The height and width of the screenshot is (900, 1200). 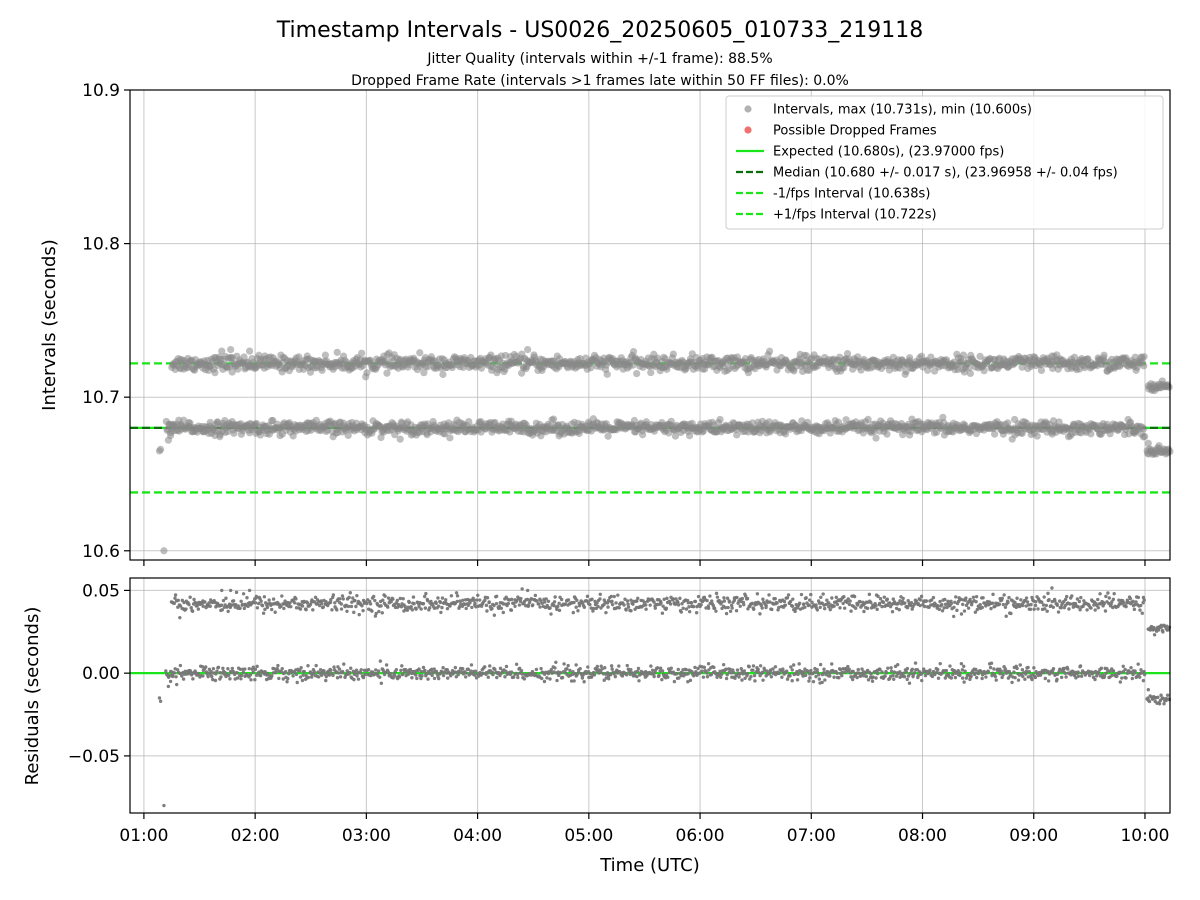 I want to click on legend-label-0: Intervals, max (10.731s), min (10.600s), so click(x=902, y=110).